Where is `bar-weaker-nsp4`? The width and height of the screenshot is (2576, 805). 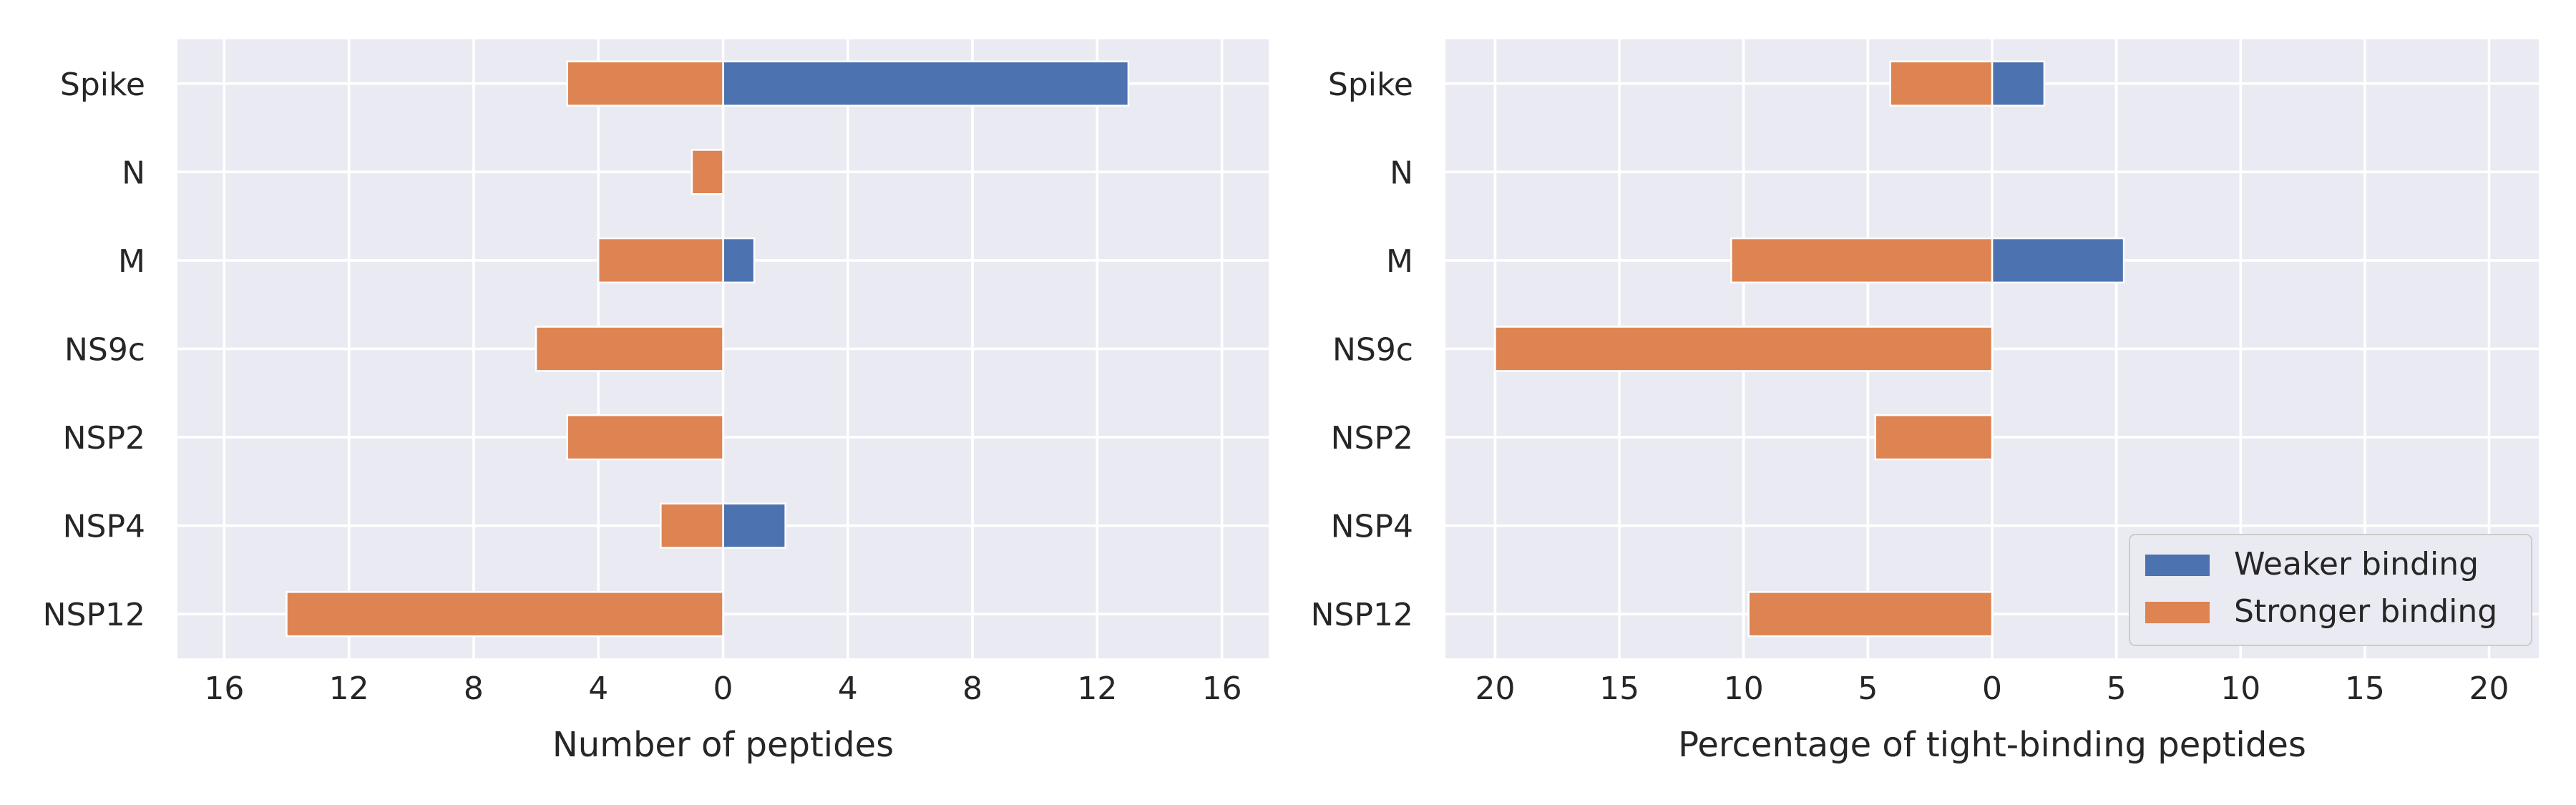 bar-weaker-nsp4 is located at coordinates (754, 525).